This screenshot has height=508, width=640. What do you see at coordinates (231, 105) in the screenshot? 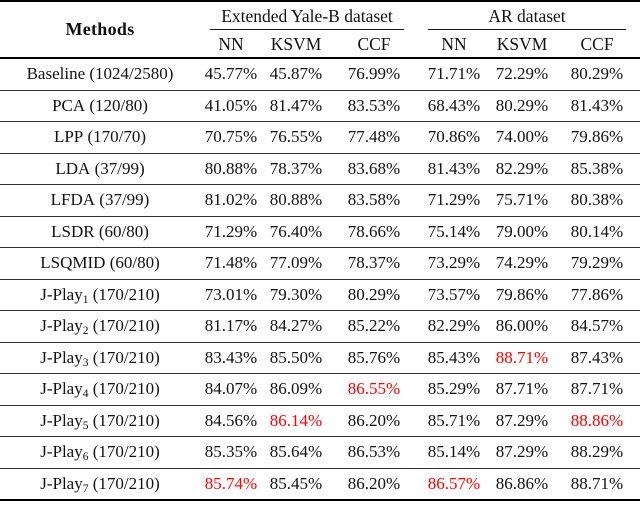
I see `value-cell: 41.05%` at bounding box center [231, 105].